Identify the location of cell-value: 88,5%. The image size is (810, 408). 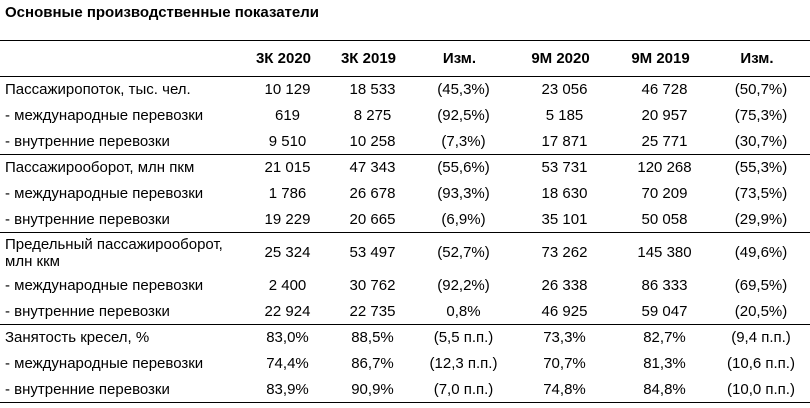
(372, 337).